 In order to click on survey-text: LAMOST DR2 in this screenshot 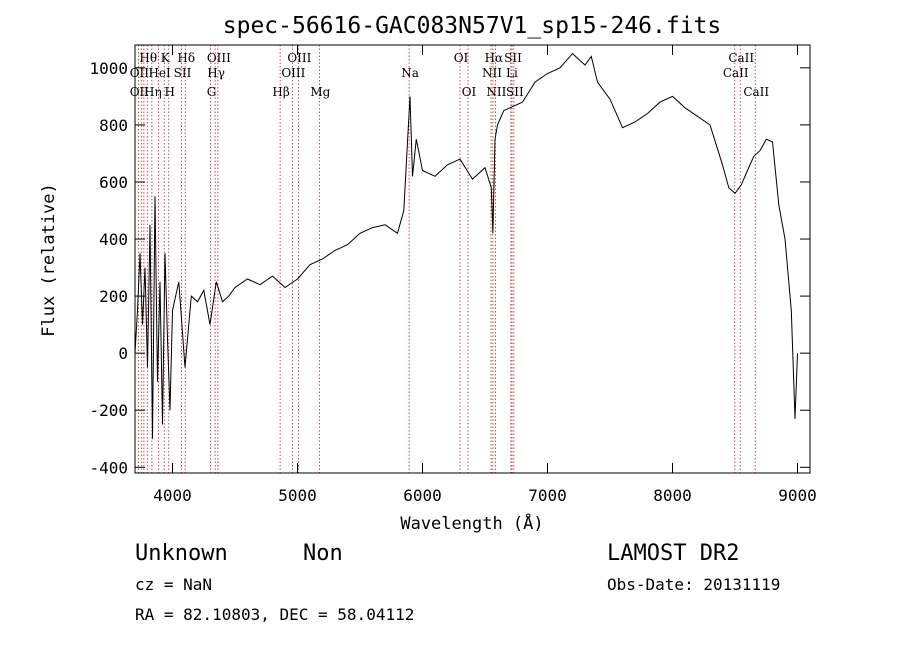, I will do `click(673, 553)`.